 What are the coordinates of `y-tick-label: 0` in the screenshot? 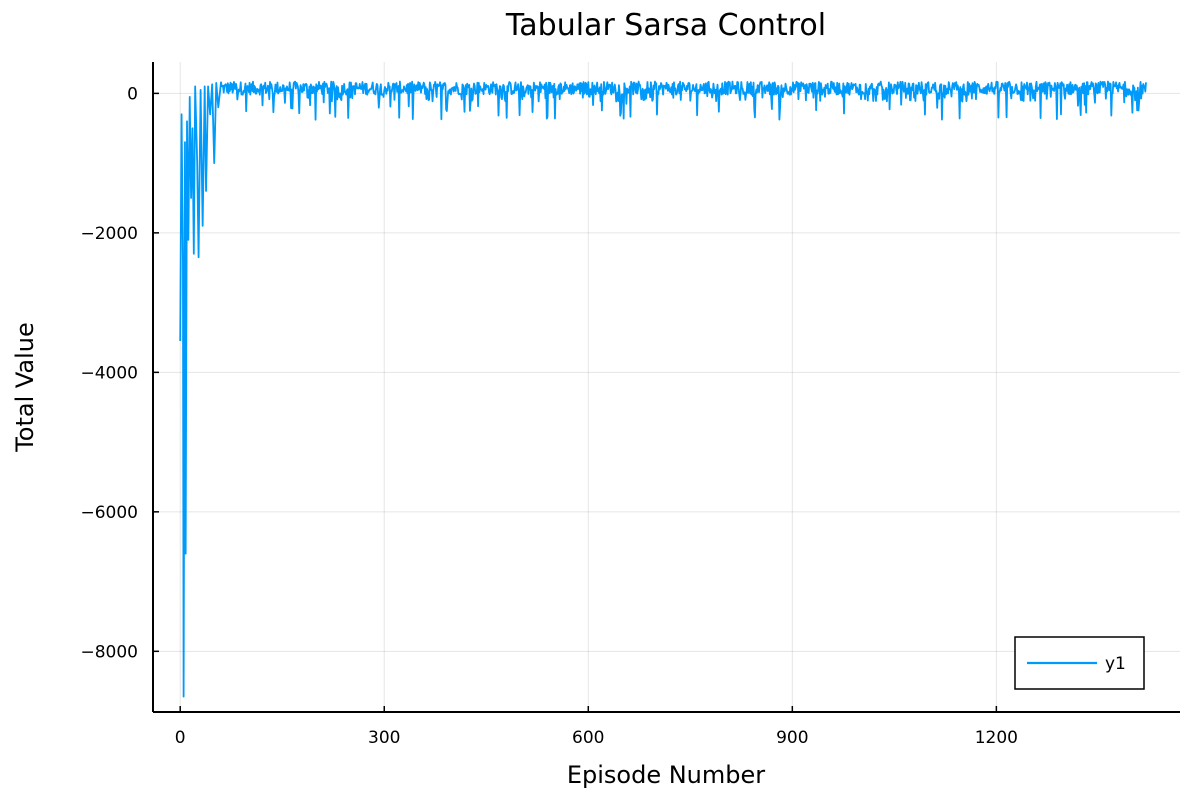 It's located at (132, 94).